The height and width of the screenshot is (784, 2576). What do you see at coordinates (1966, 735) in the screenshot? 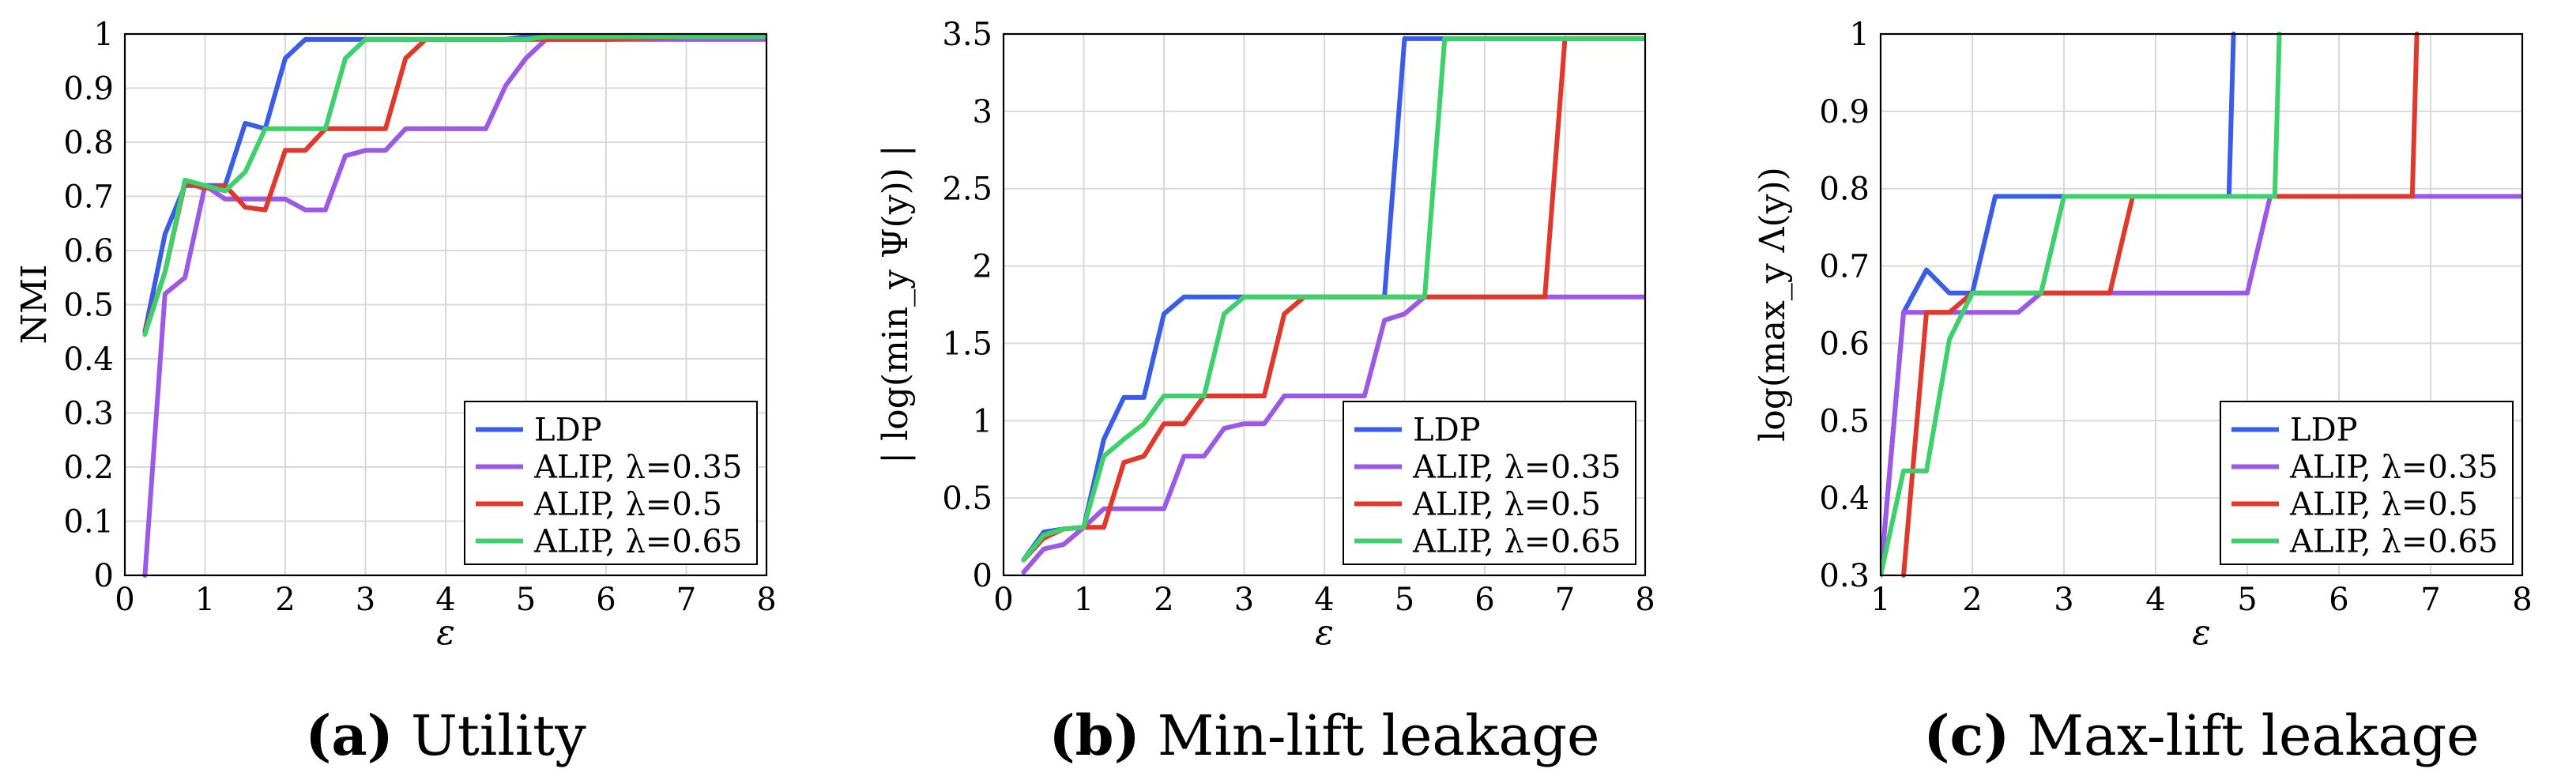
I see `panel-c-caption-letter: (c)` at bounding box center [1966, 735].